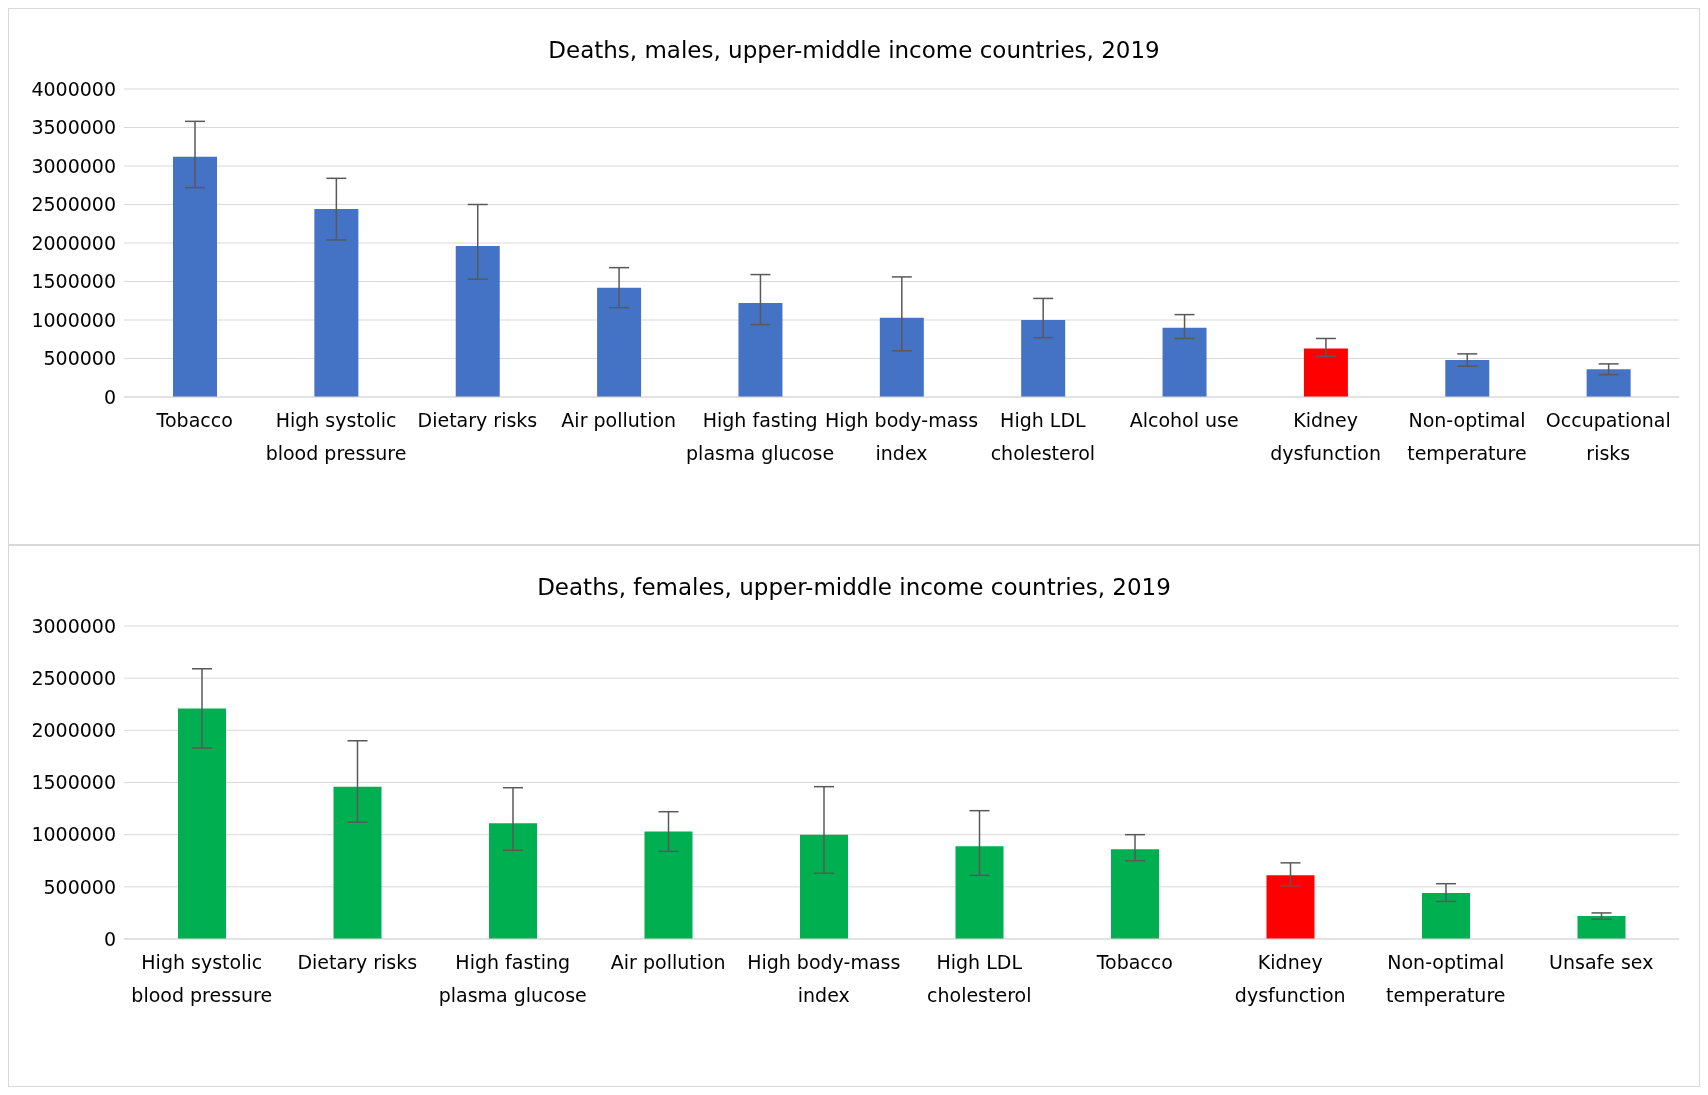  I want to click on y-tick-label: 3500000, so click(73, 127).